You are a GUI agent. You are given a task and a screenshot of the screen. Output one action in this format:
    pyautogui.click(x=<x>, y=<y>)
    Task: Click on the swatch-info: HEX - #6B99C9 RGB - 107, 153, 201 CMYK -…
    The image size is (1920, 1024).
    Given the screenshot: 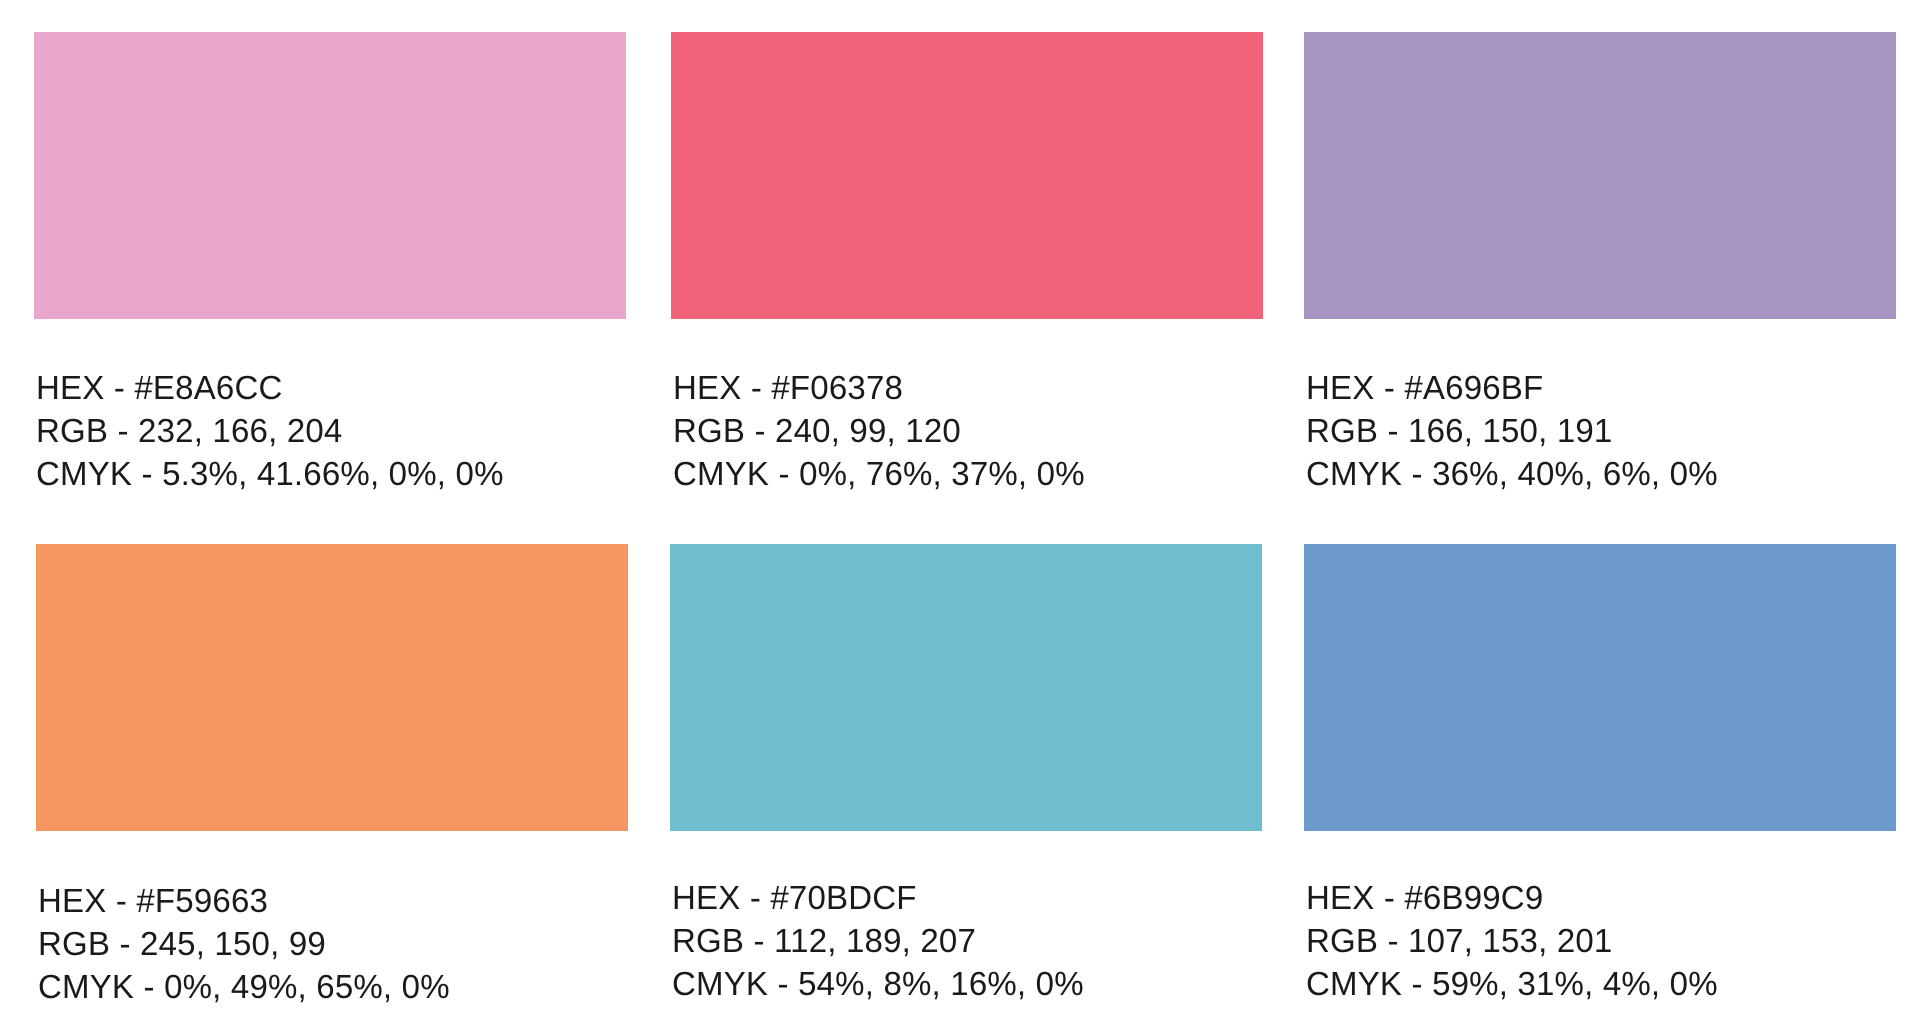 What is the action you would take?
    pyautogui.click(x=1601, y=940)
    